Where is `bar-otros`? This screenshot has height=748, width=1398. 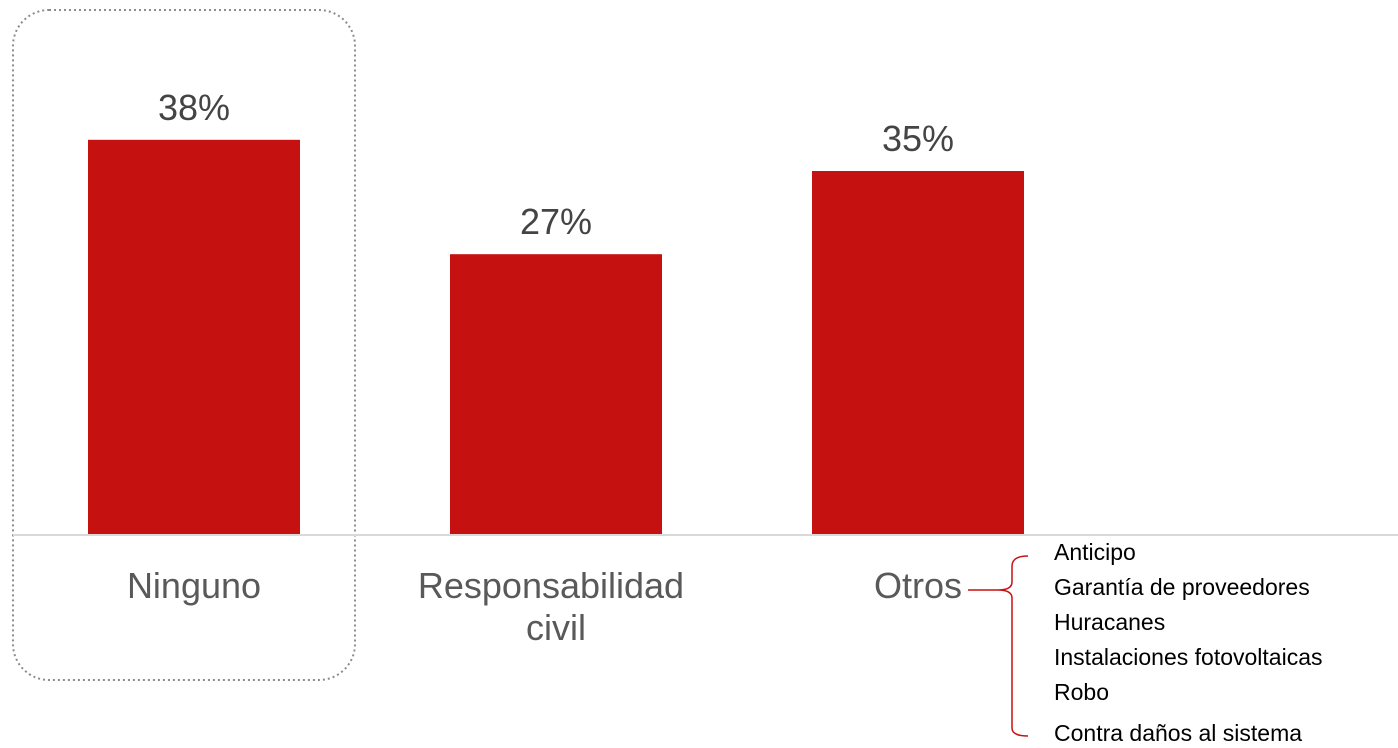
bar-otros is located at coordinates (918, 353).